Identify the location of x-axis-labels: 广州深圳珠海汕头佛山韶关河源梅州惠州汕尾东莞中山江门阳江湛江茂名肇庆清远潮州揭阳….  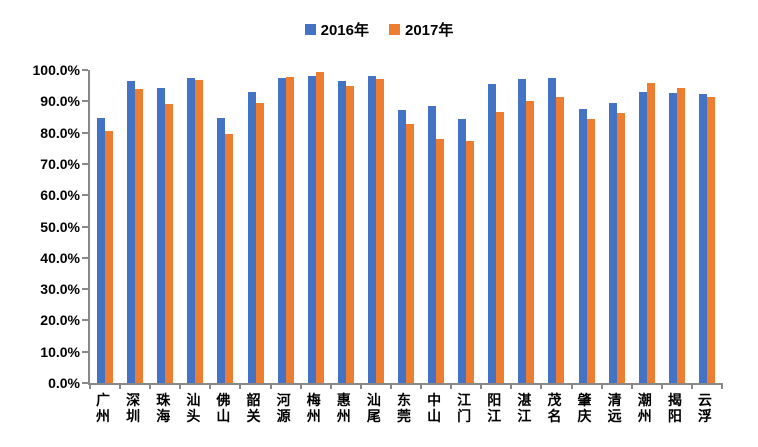
(404, 408).